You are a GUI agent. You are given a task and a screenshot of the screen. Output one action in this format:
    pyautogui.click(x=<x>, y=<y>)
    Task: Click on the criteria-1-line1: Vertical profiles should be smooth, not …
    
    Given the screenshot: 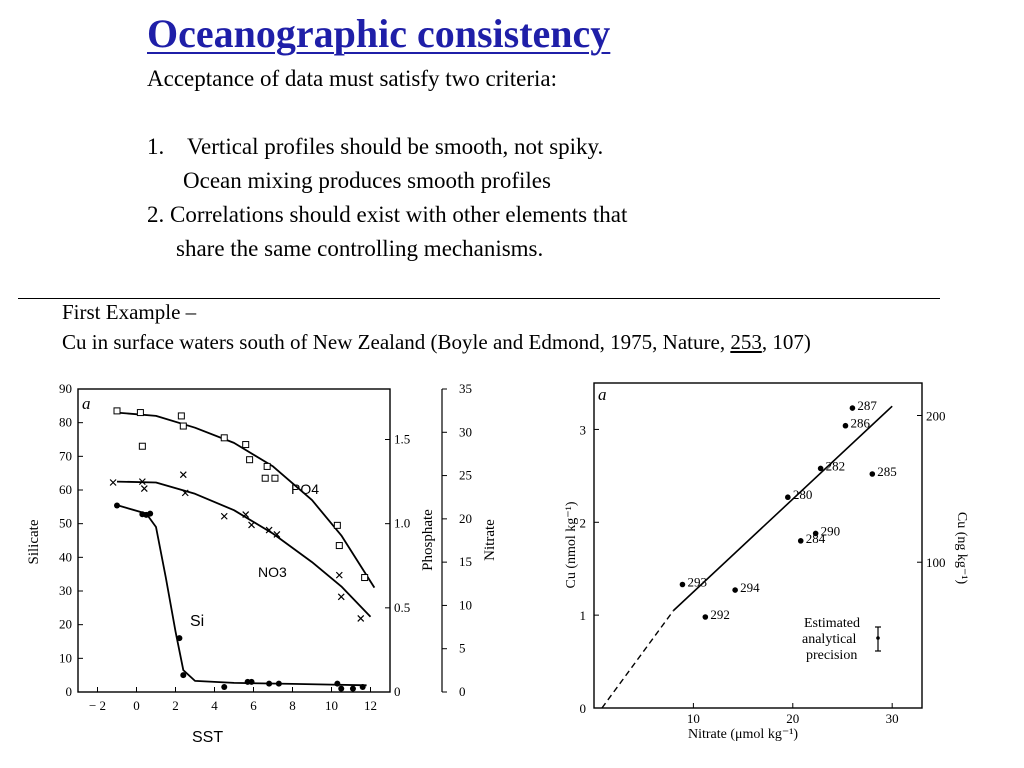 What is the action you would take?
    pyautogui.click(x=395, y=146)
    